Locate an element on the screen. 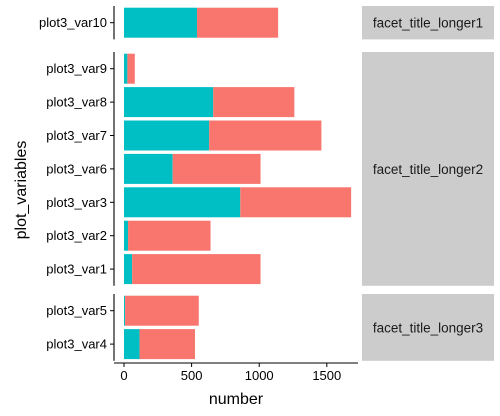 The width and height of the screenshot is (500, 416). y-tick-label: plot3_var9 is located at coordinates (76, 68).